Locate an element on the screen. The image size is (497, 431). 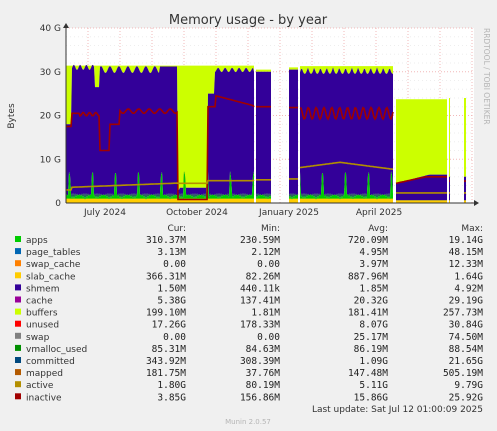
legend-name: slab_cache is located at coordinates (51, 277).